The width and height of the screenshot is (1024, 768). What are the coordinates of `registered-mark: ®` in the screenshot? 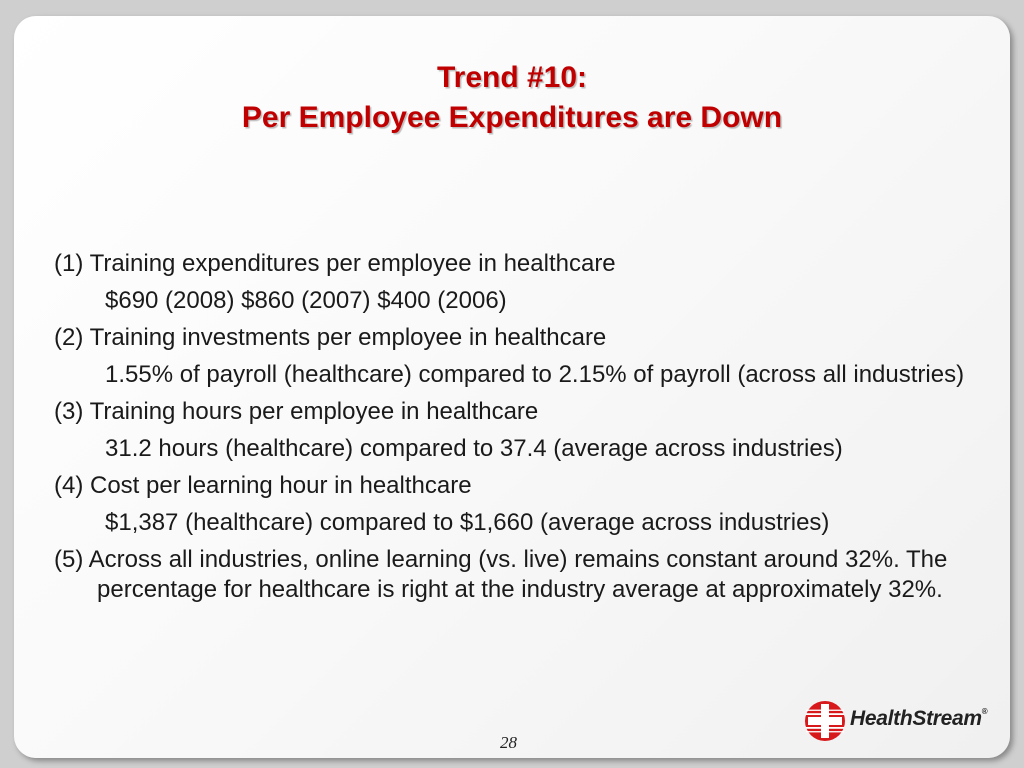 It's located at (984, 711).